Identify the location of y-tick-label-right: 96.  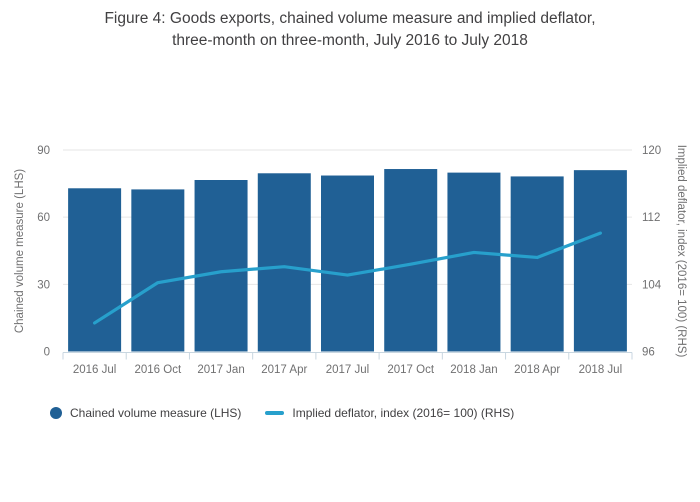
(648, 353).